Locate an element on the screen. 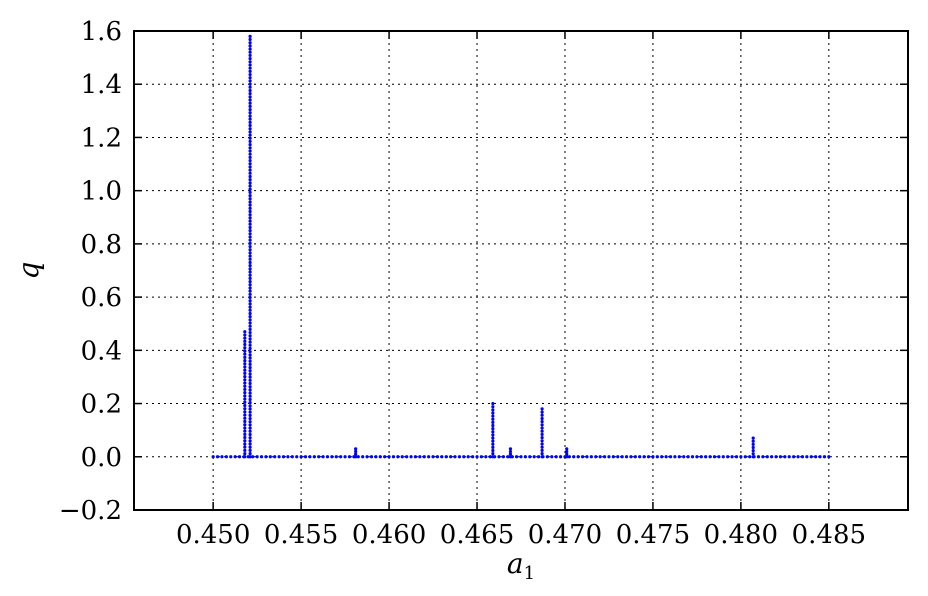  y-axis-label: q is located at coordinates (28, 271).